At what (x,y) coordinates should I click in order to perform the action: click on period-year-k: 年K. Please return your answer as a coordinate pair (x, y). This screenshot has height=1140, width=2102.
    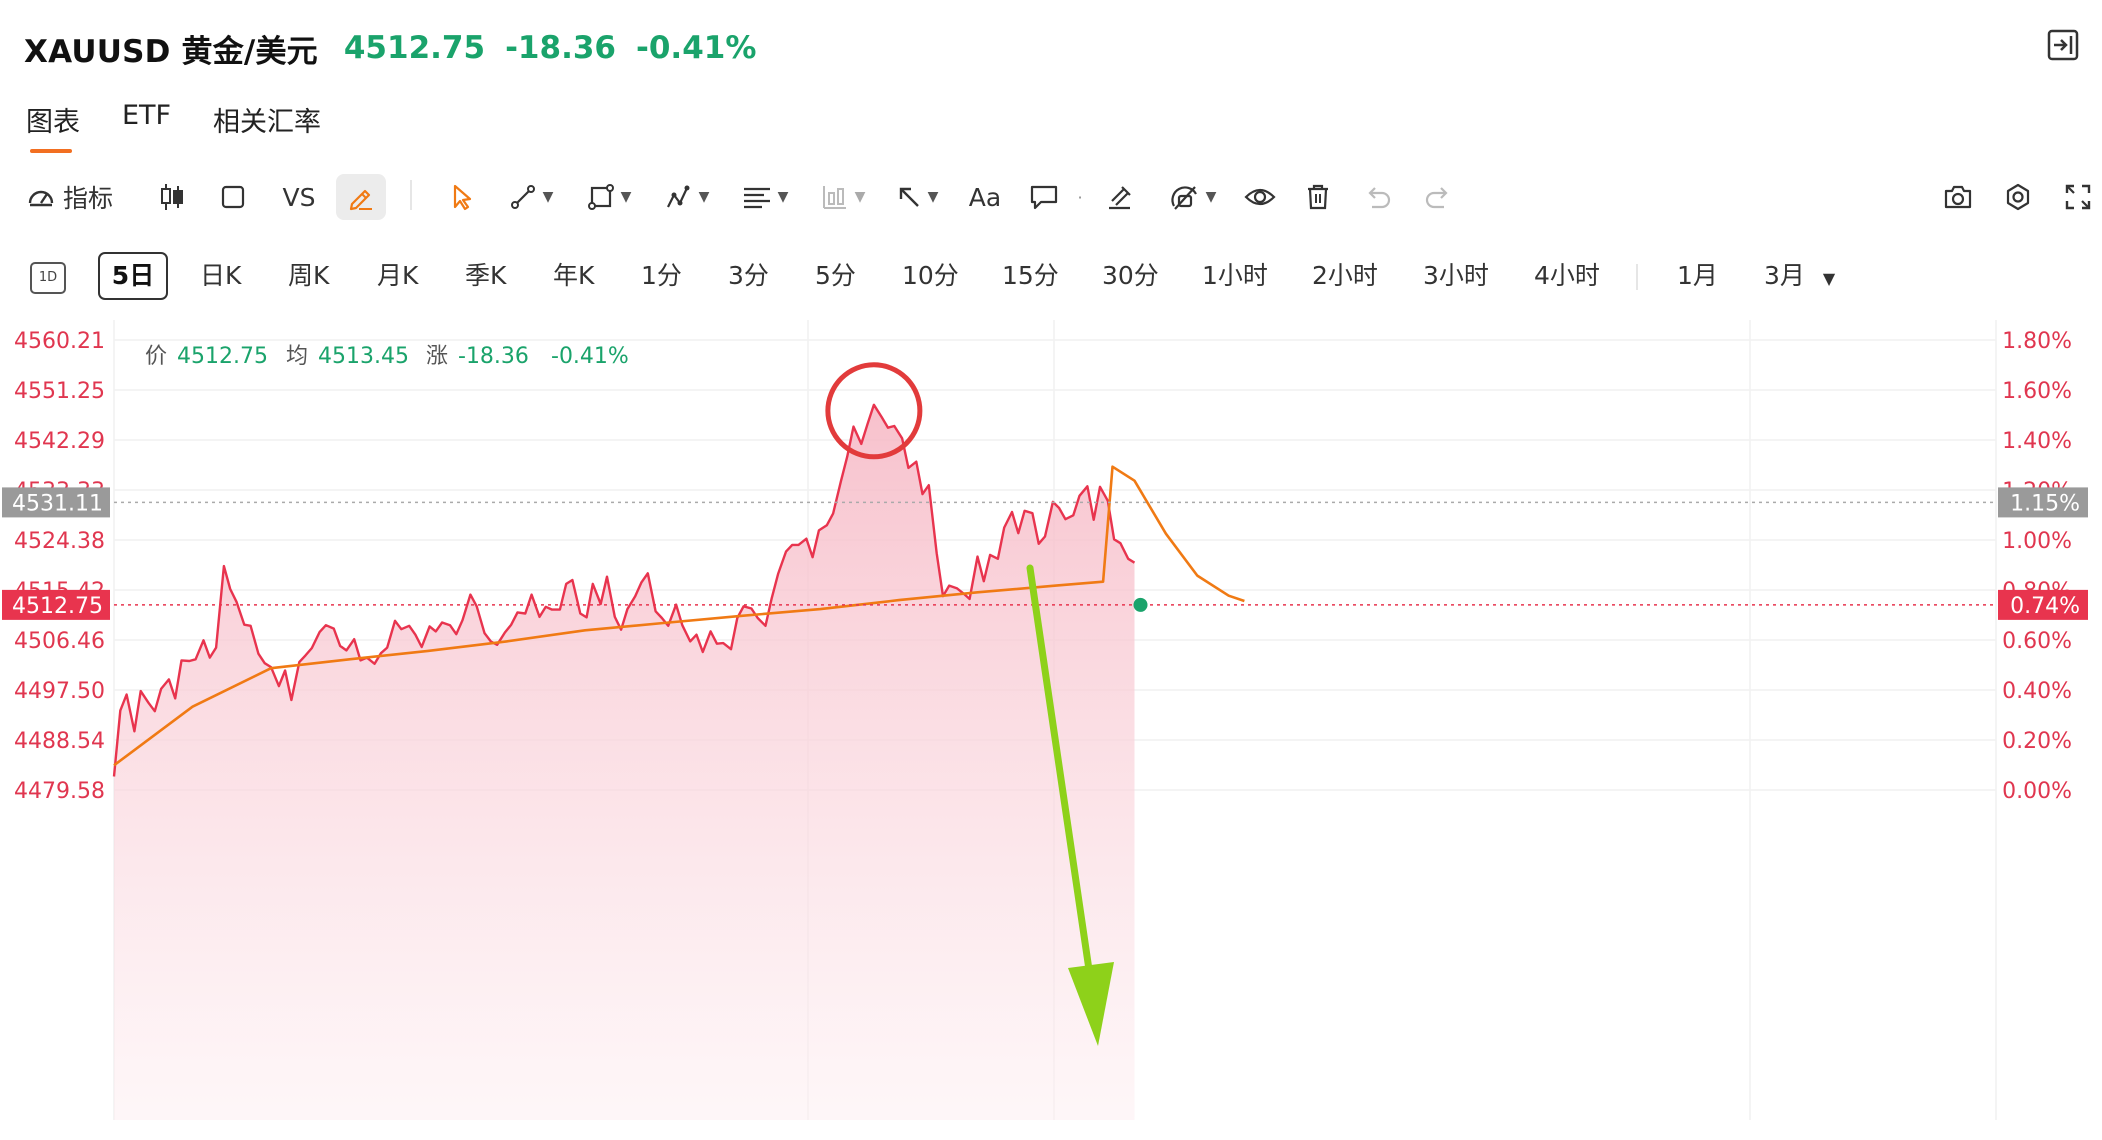
    Looking at the image, I should click on (574, 275).